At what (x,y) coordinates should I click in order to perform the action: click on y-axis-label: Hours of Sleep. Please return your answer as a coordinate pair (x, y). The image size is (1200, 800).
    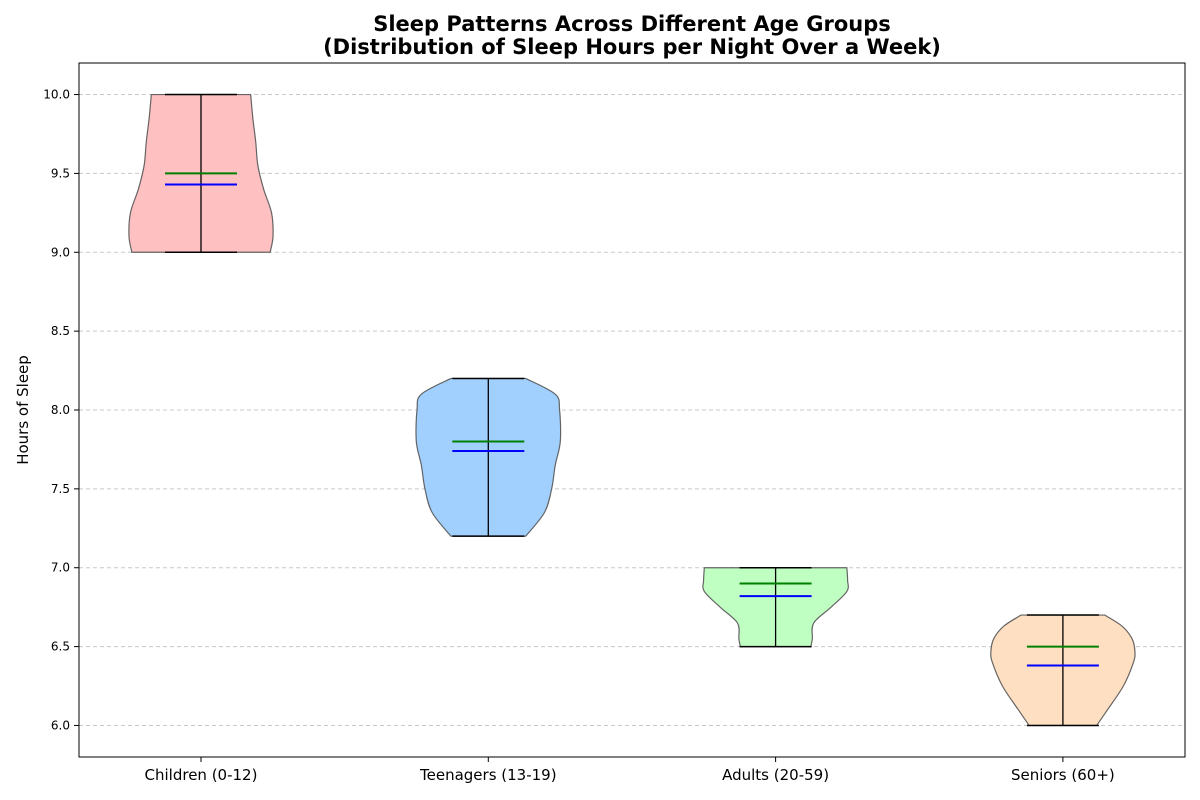
    Looking at the image, I should click on (23, 410).